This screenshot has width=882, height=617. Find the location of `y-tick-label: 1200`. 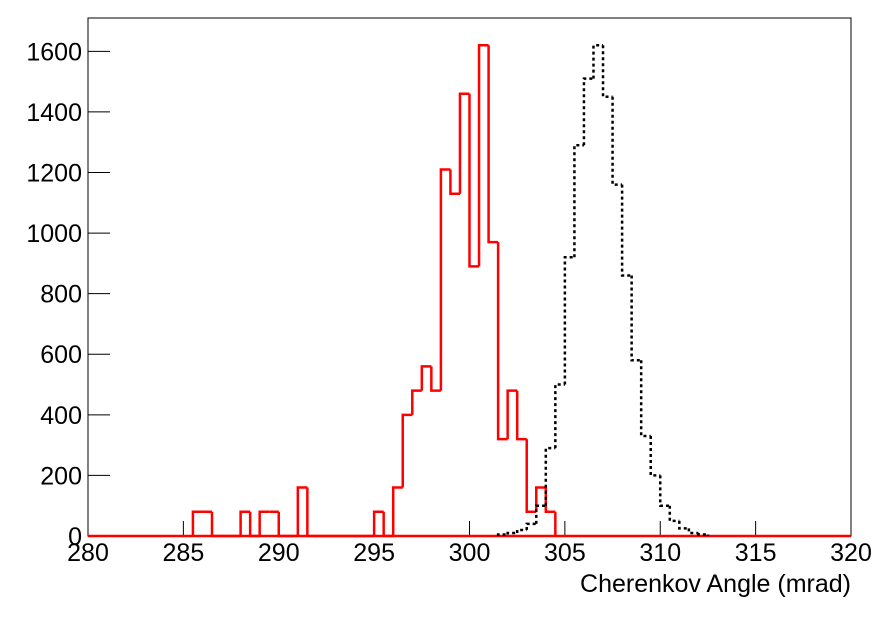

y-tick-label: 1200 is located at coordinates (54, 173).